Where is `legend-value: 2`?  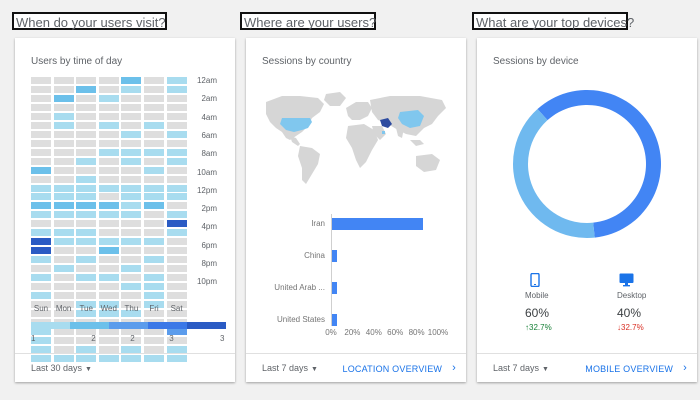
legend-value: 2 is located at coordinates (93, 338).